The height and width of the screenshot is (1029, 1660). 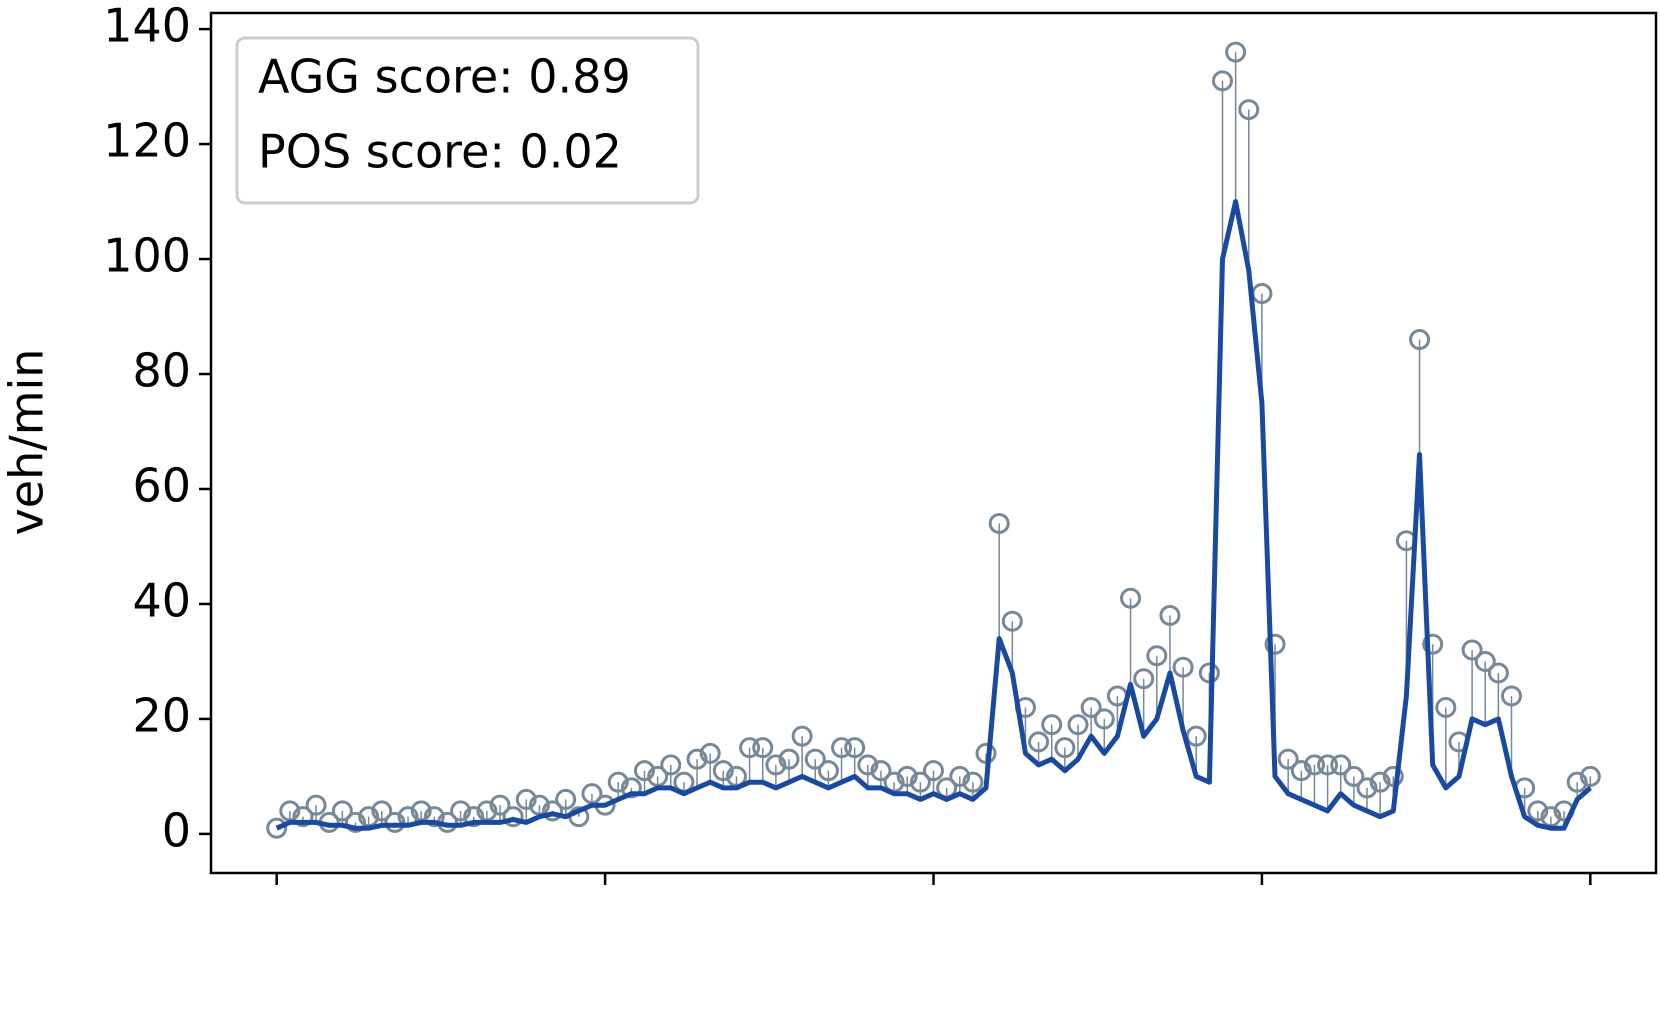 I want to click on y-tick-label: 80, so click(x=161, y=371).